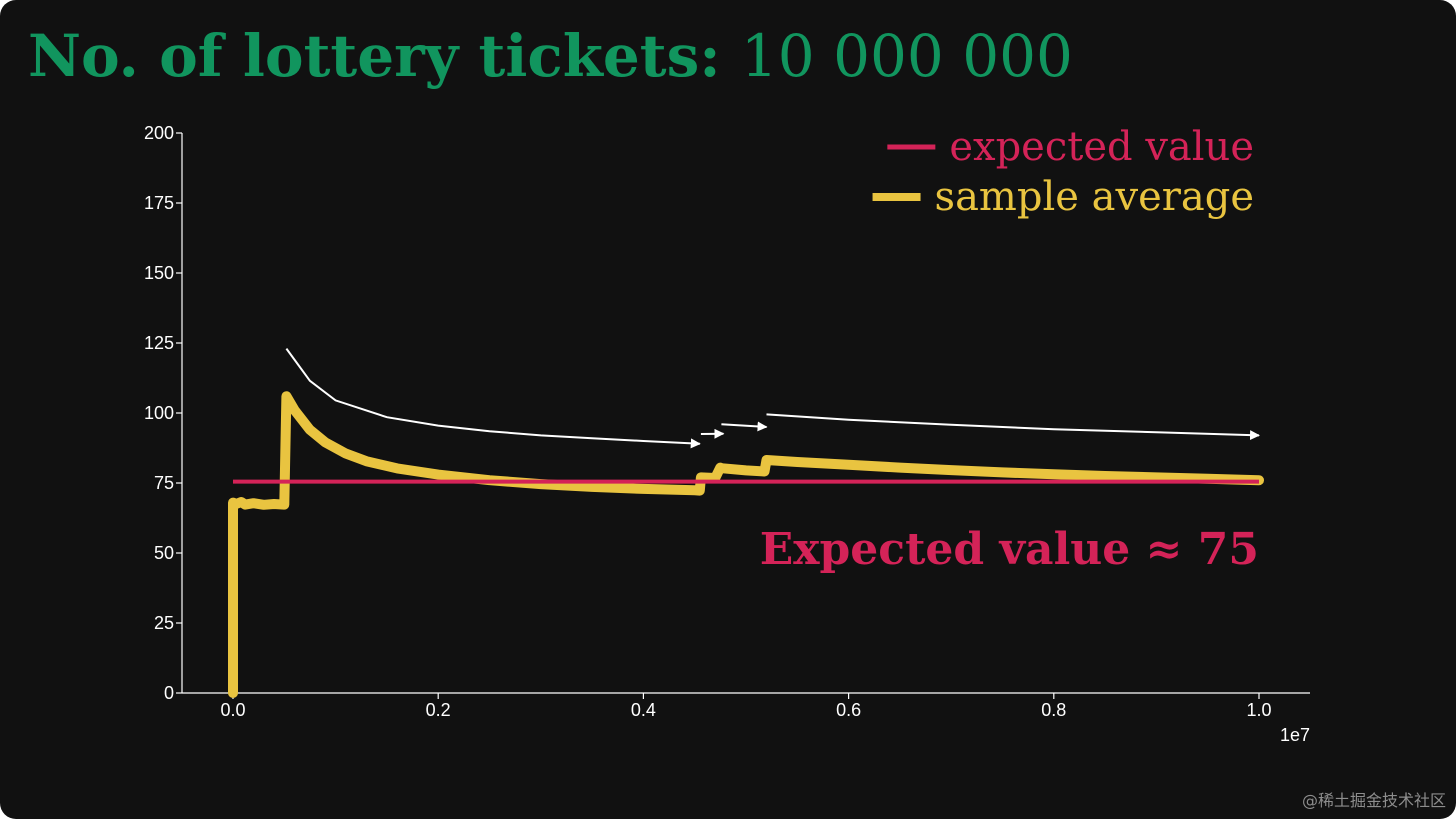 This screenshot has height=819, width=1456. What do you see at coordinates (159, 413) in the screenshot?
I see `y-tick-label: 100` at bounding box center [159, 413].